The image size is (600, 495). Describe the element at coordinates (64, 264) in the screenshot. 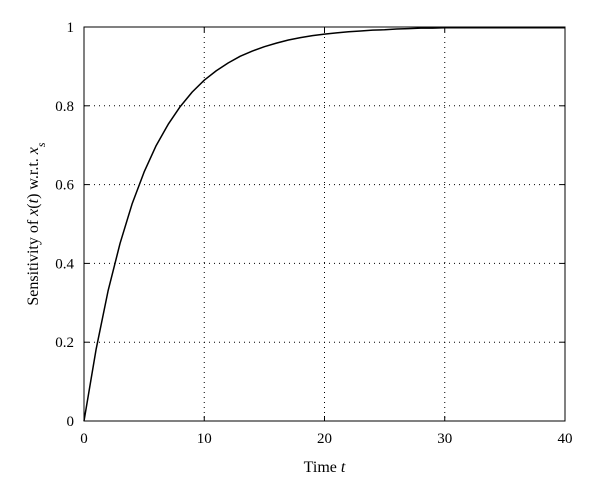

I see `y-tick-label: 0.4` at that location.